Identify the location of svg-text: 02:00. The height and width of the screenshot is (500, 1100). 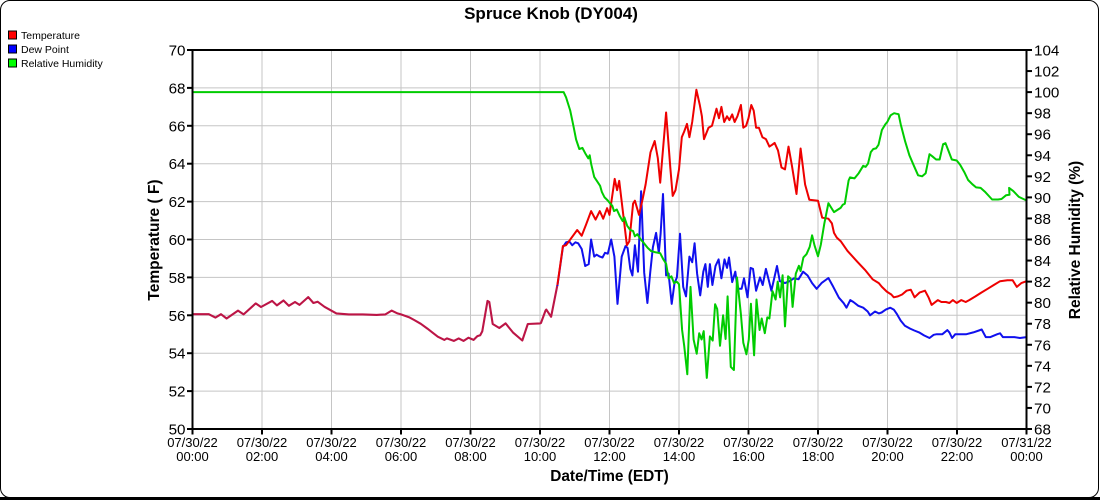
(262, 456).